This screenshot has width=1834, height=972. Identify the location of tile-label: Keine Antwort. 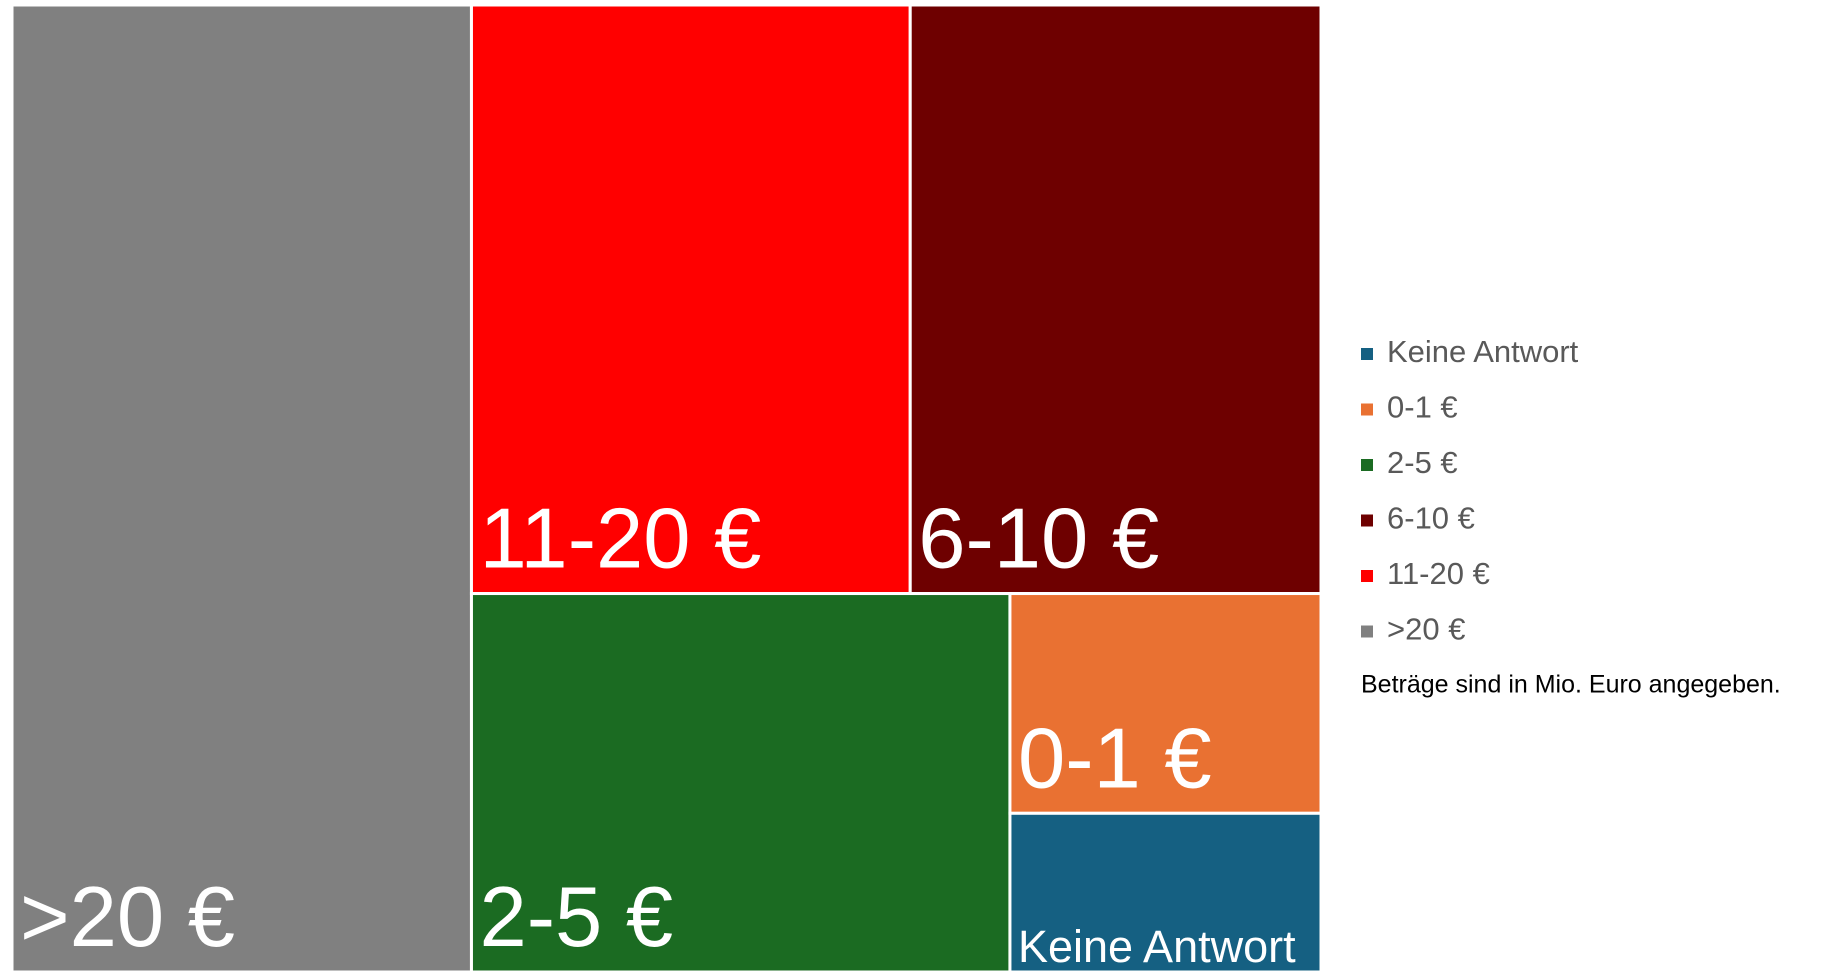
(1157, 946).